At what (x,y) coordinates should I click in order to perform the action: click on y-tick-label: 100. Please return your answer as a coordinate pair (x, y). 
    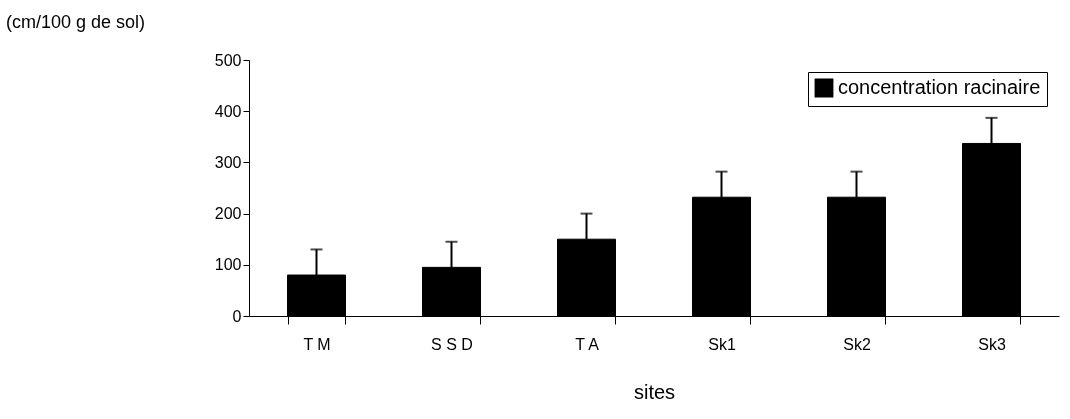
    Looking at the image, I should click on (228, 265).